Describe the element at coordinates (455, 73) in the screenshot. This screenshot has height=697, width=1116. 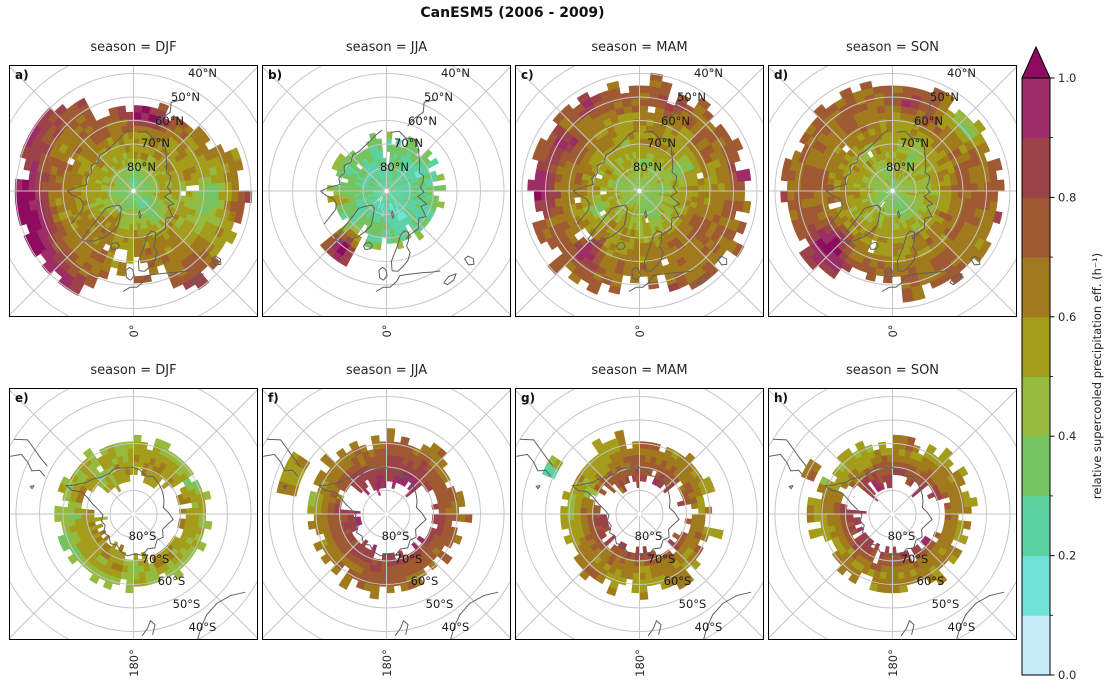
I see `lat-label-b-40N: 40°N` at that location.